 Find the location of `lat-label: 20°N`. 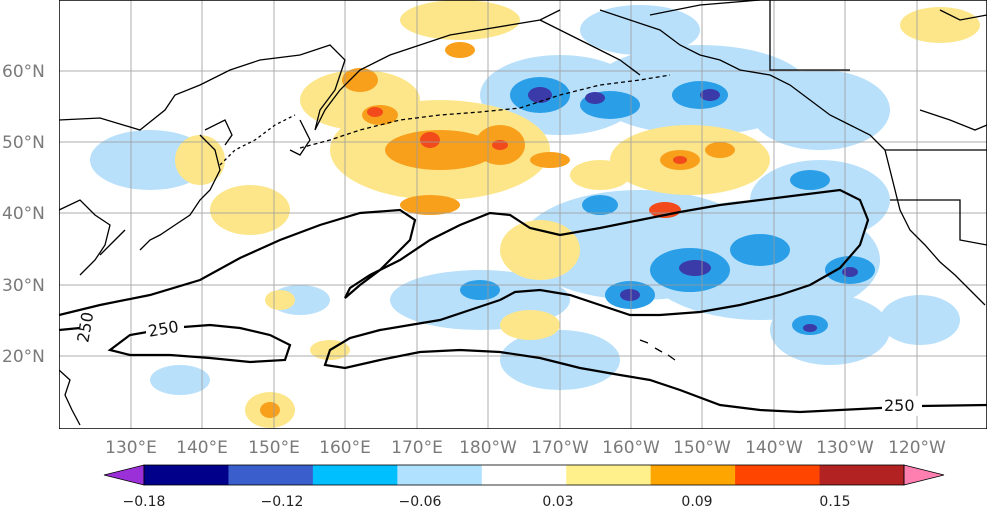

lat-label: 20°N is located at coordinates (23, 357).